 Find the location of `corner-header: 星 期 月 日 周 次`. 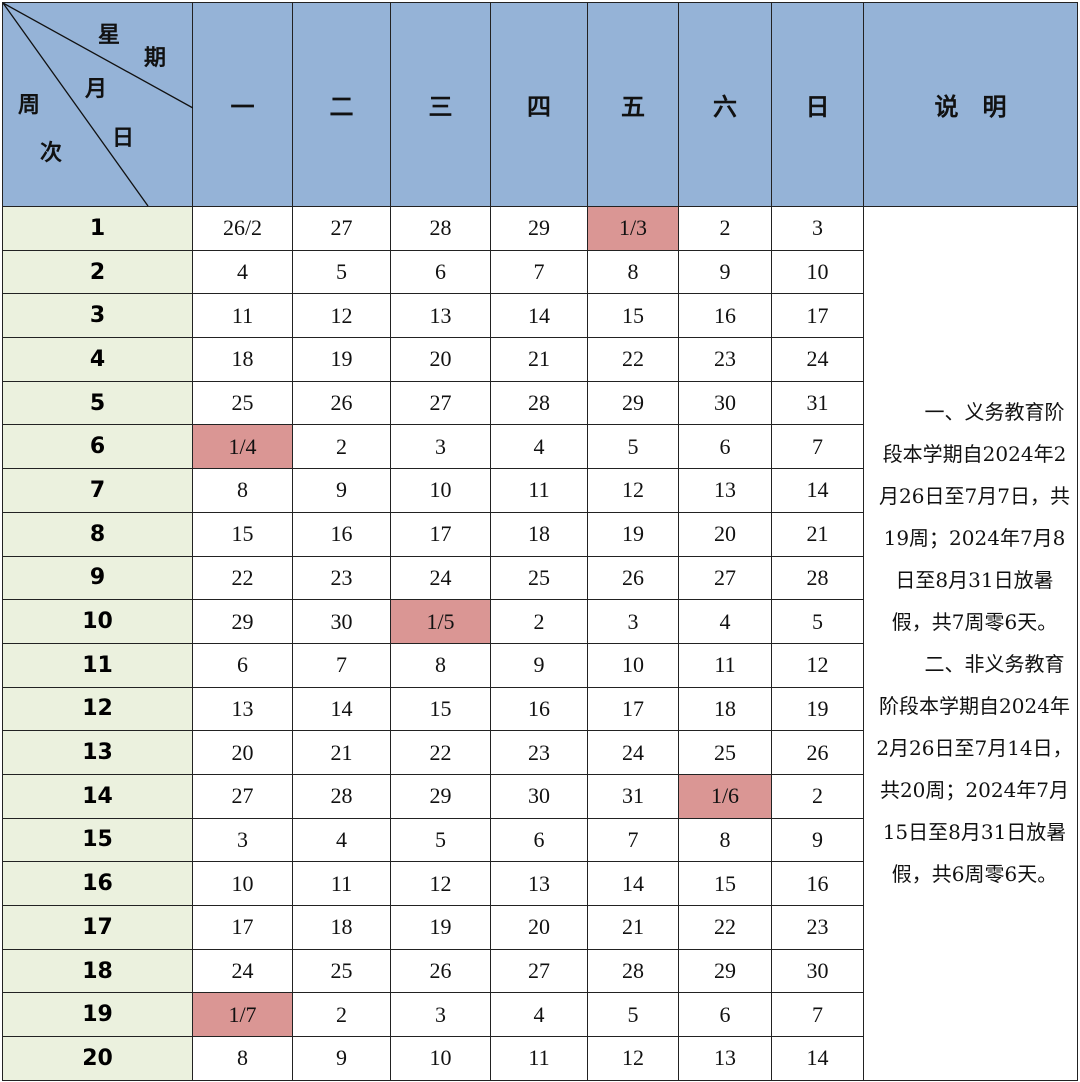

corner-header: 星 期 月 日 周 次 is located at coordinates (97, 104).